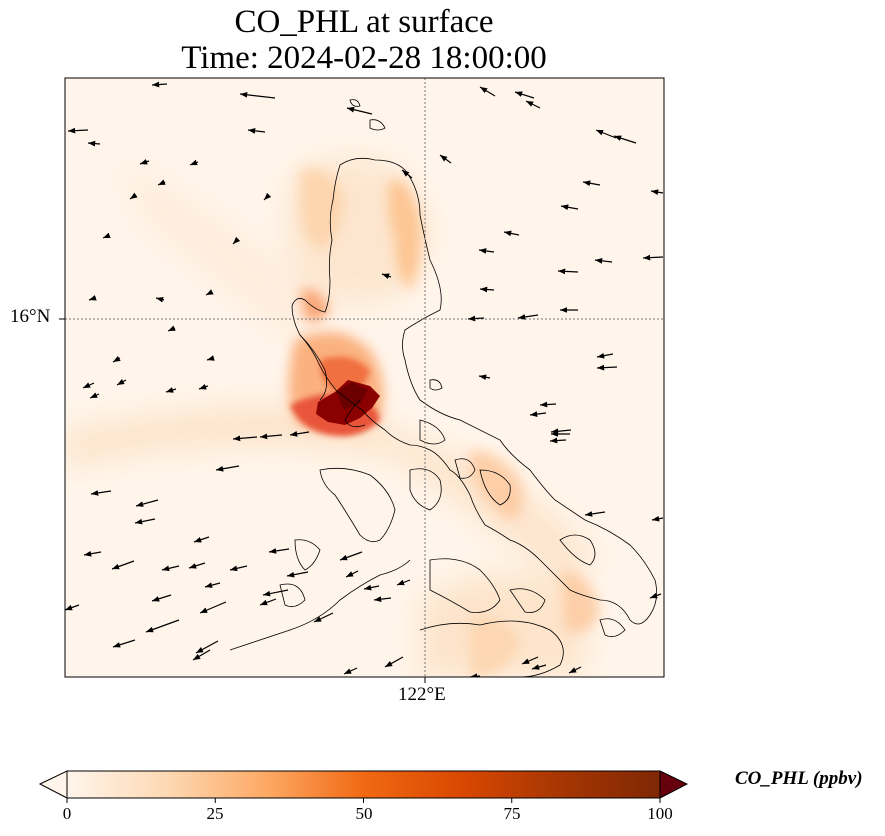 Image resolution: width=885 pixels, height=836 pixels. What do you see at coordinates (512, 813) in the screenshot?
I see `colorbar-tick-label: 75` at bounding box center [512, 813].